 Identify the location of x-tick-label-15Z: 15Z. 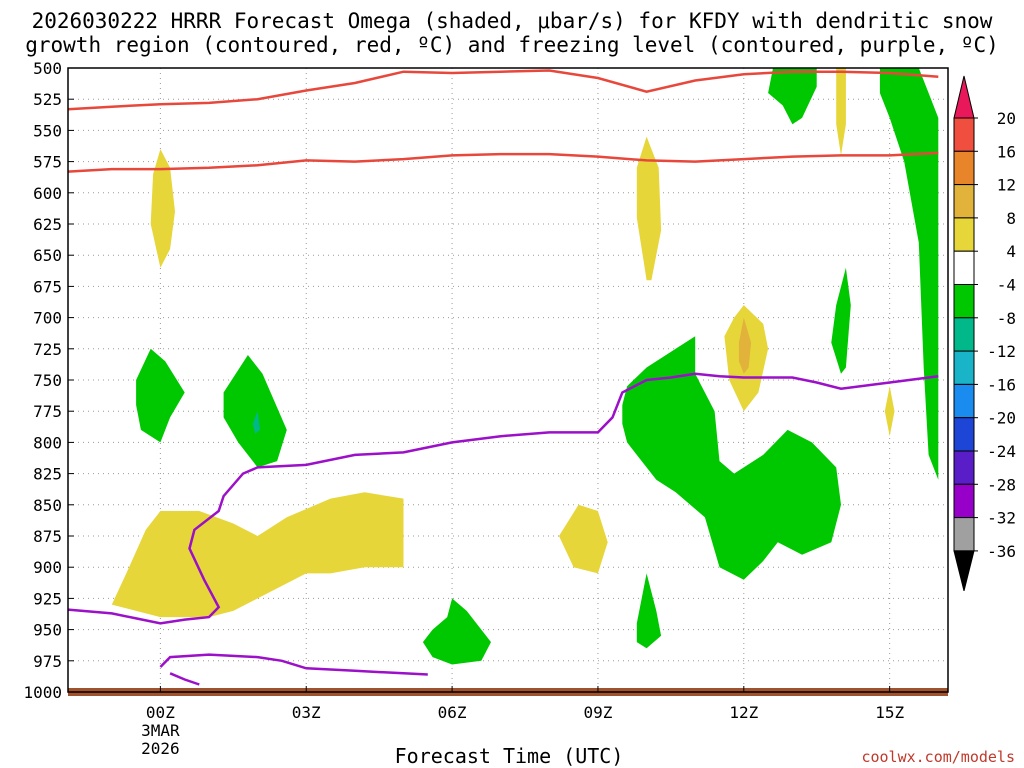
(889, 712).